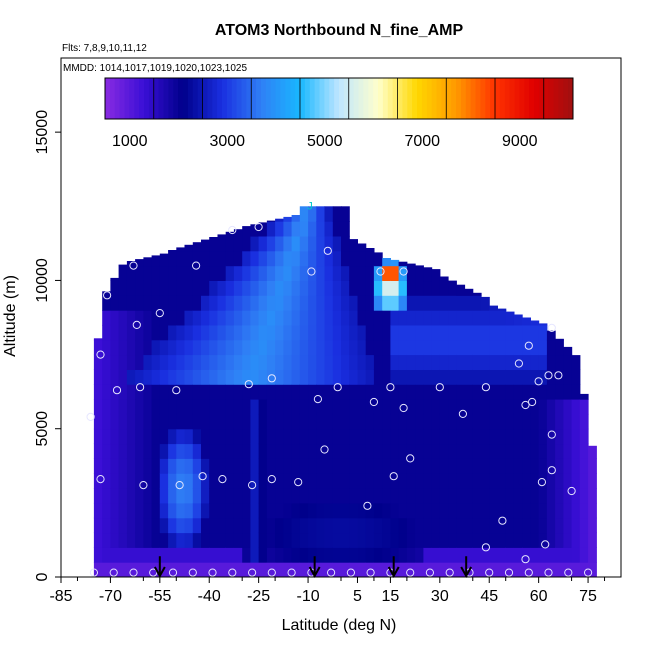 This screenshot has height=650, width=650. What do you see at coordinates (588, 596) in the screenshot?
I see `x-tick-label: 75` at bounding box center [588, 596].